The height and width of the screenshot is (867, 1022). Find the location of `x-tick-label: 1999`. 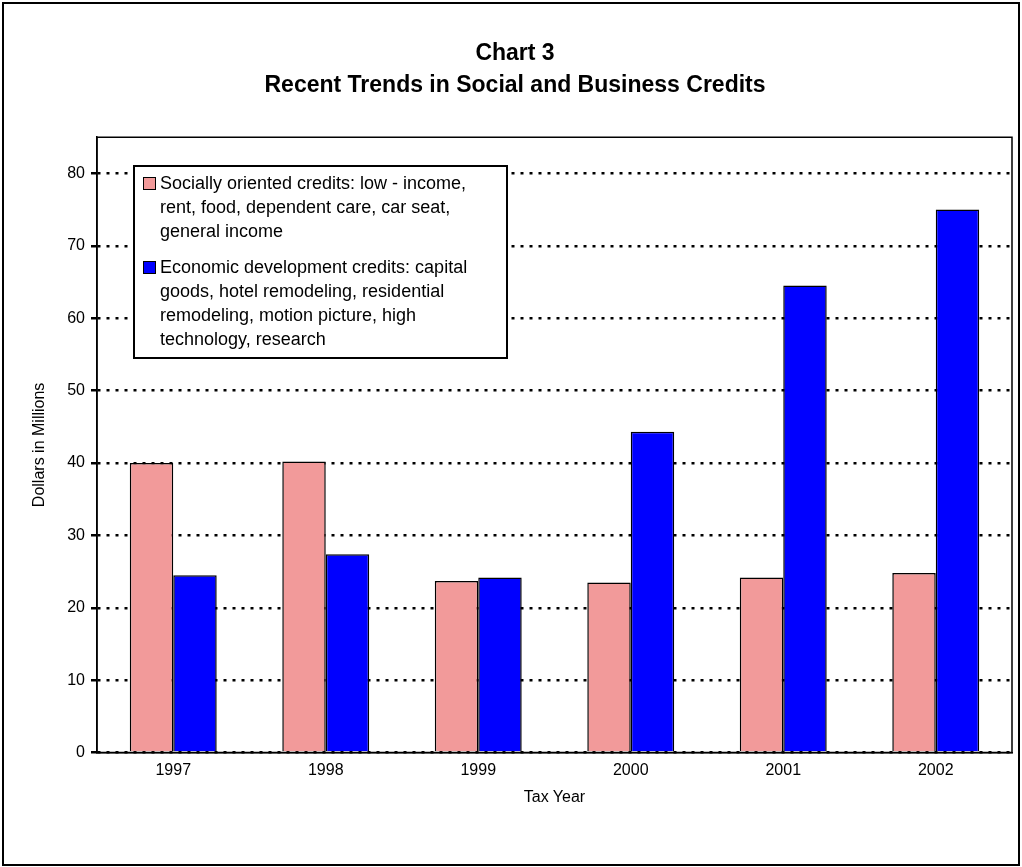

x-tick-label: 1999 is located at coordinates (478, 769).